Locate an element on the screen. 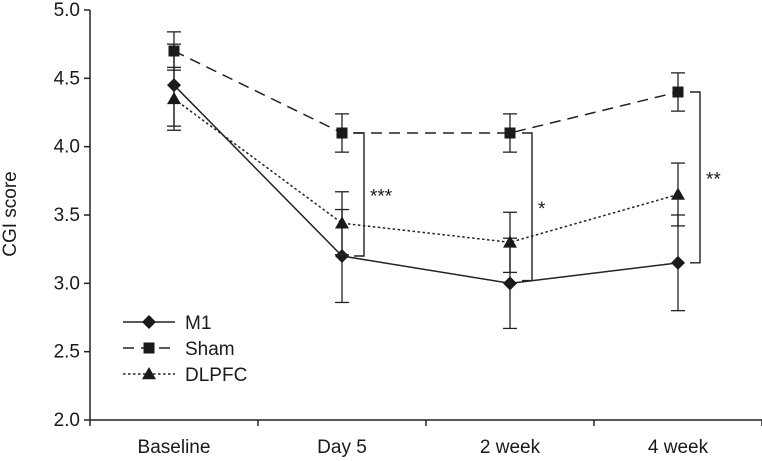 The height and width of the screenshot is (461, 762). legend: M1 Sham DLPFC is located at coordinates (185, 349).